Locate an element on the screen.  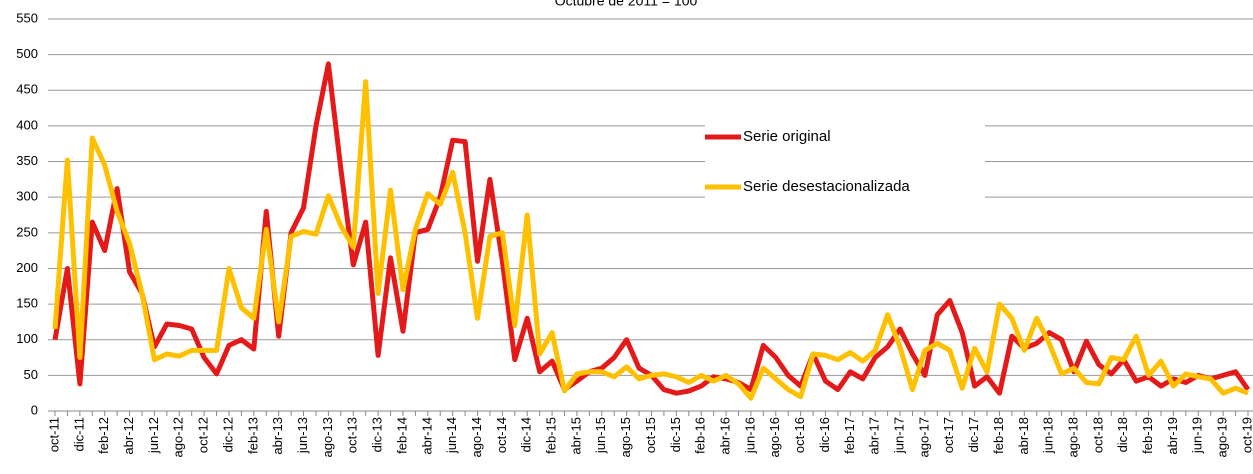
x-tick-label: oct-16 is located at coordinates (799, 435).